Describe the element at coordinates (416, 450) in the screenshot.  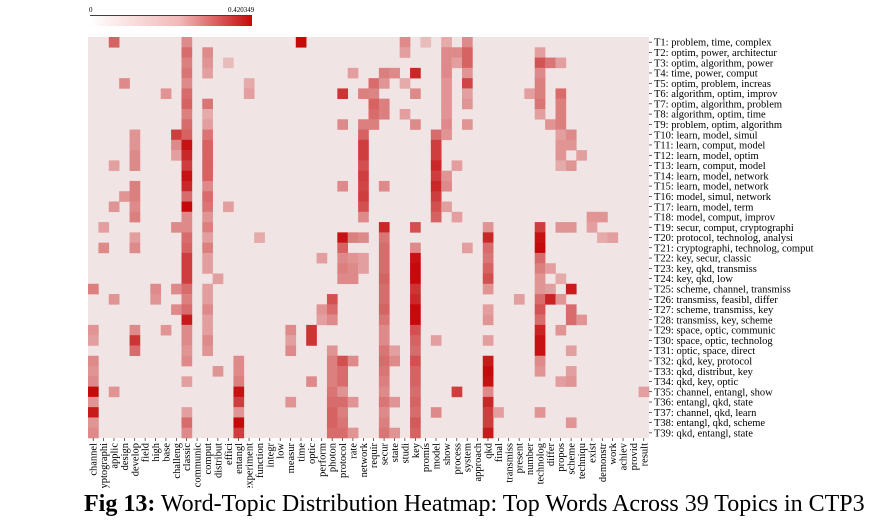
I see `x-tick-label: key` at that location.